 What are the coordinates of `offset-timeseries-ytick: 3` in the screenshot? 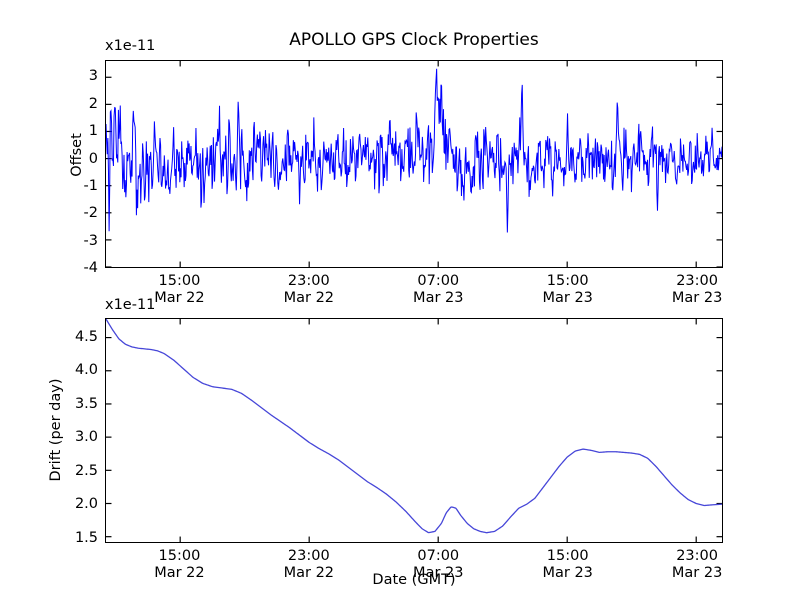 It's located at (93, 76).